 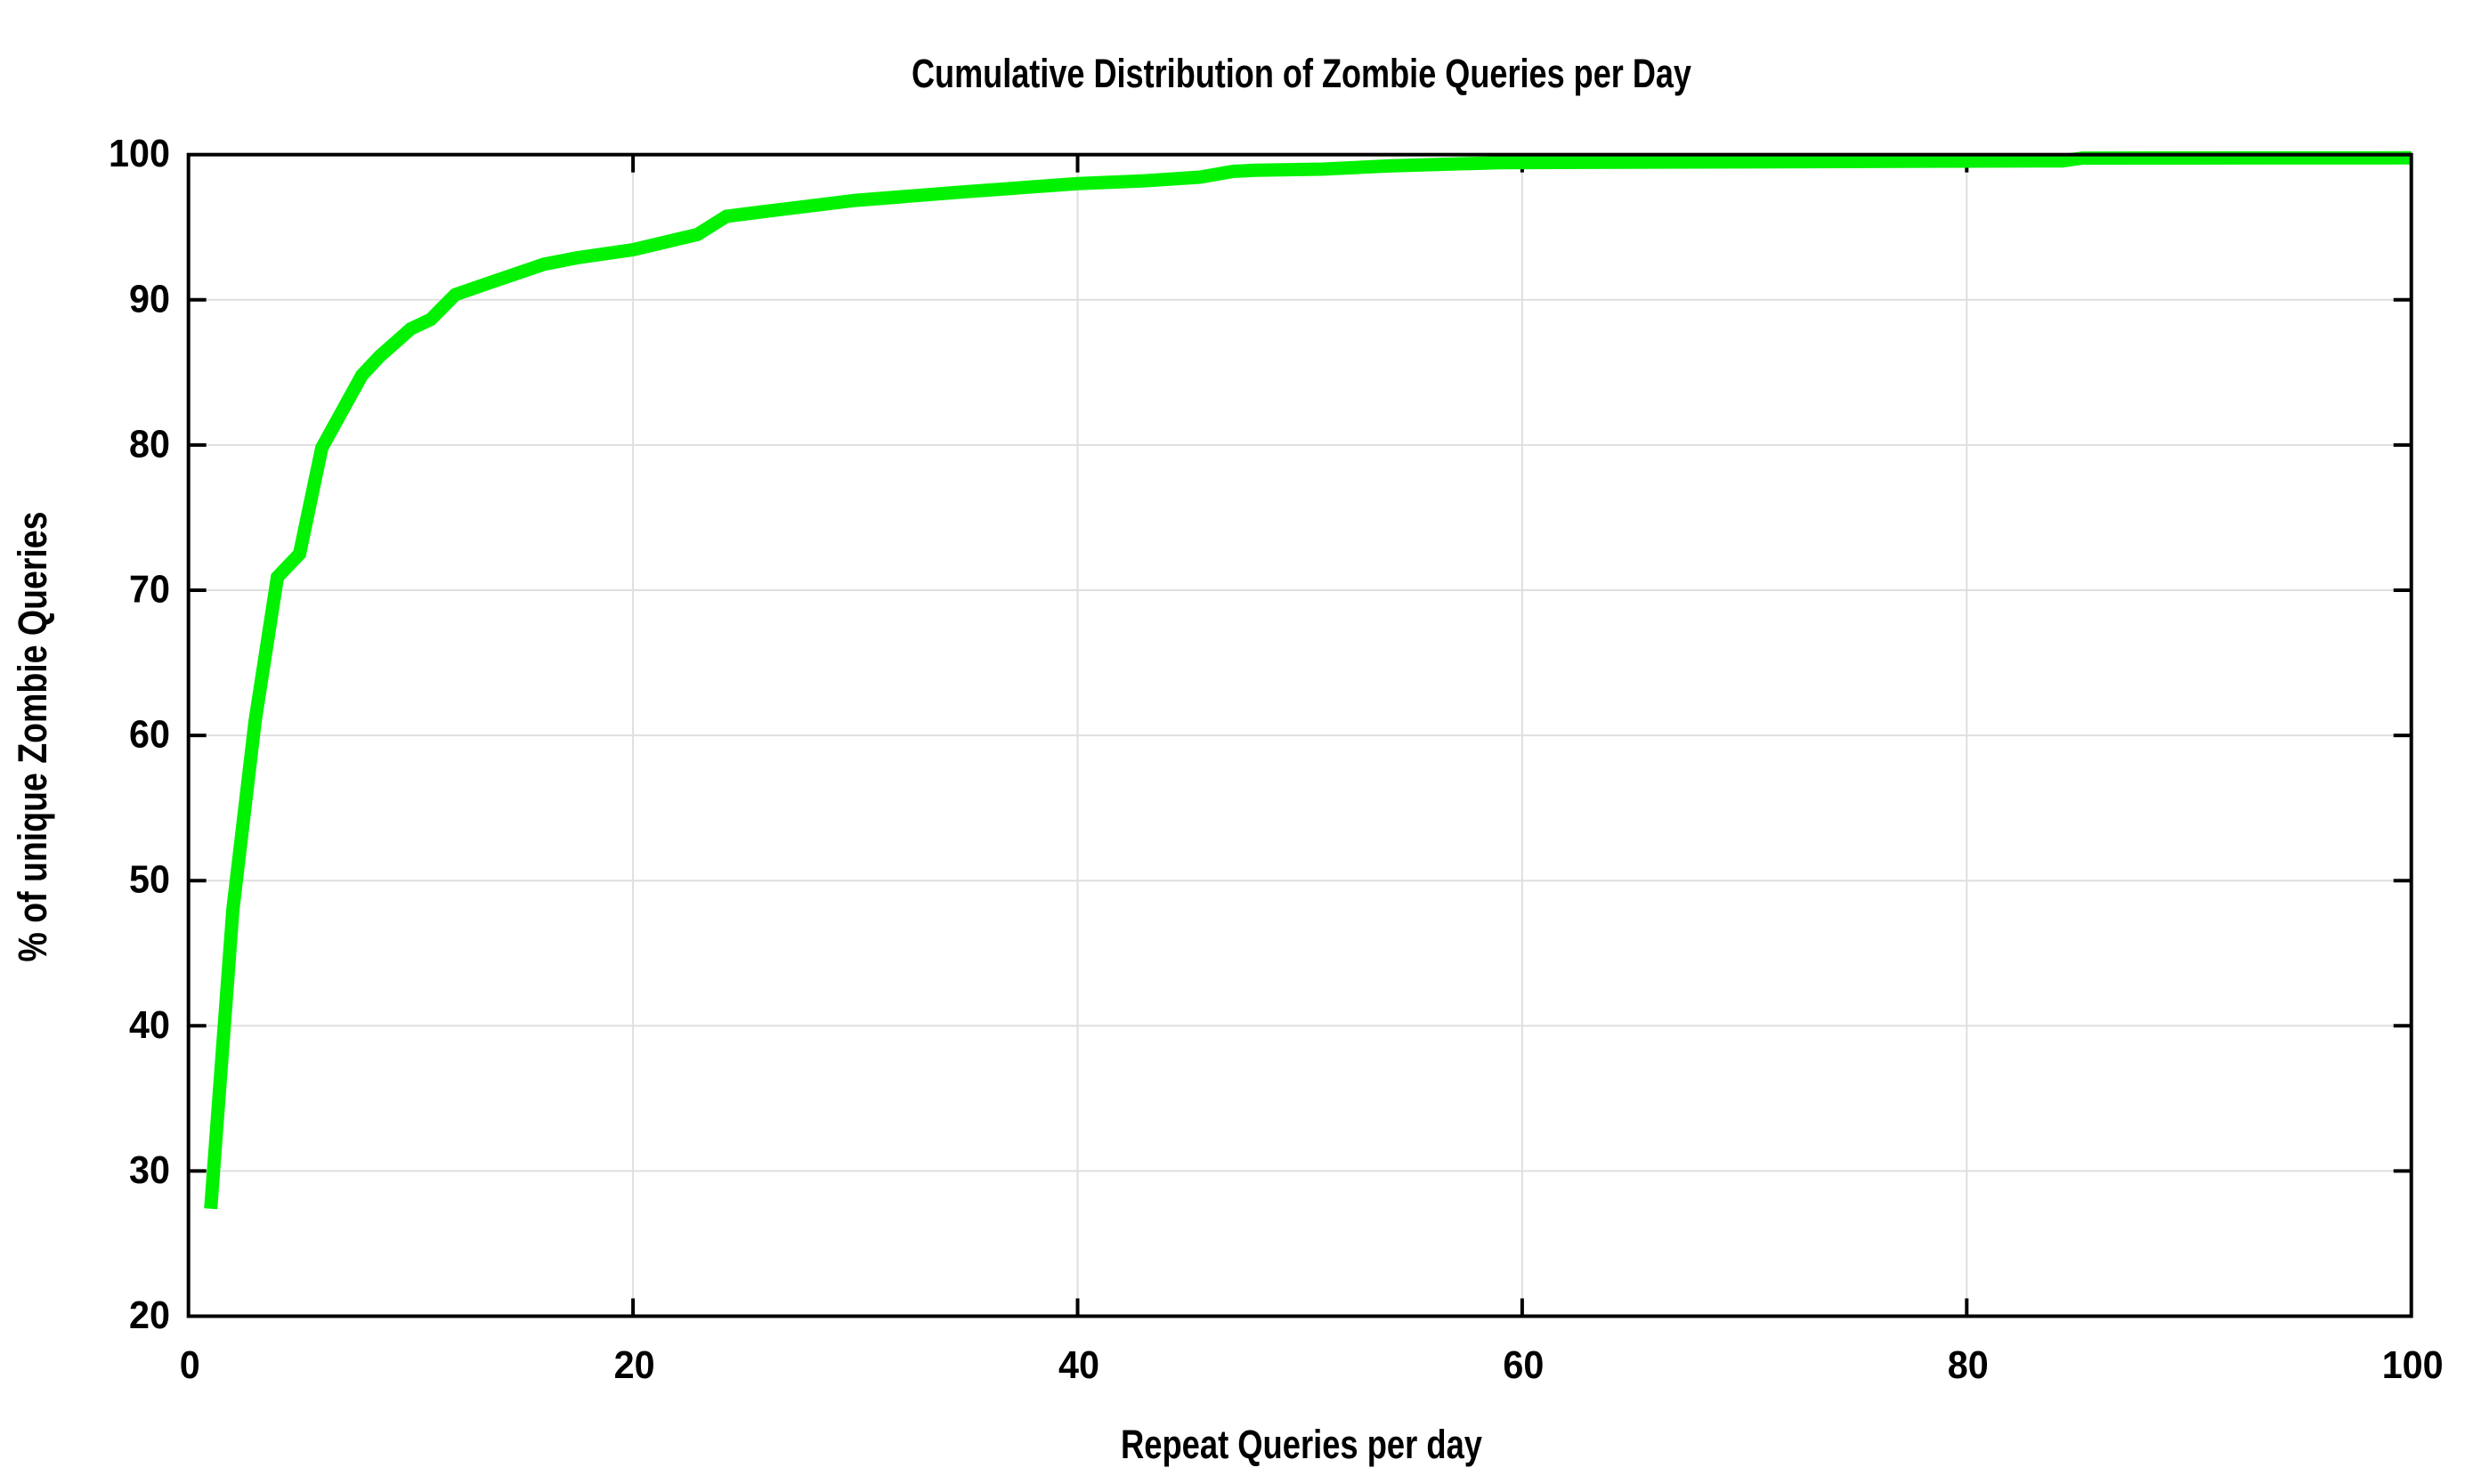 What do you see at coordinates (1302, 1444) in the screenshot?
I see `svg-text: Repeat Queries per day` at bounding box center [1302, 1444].